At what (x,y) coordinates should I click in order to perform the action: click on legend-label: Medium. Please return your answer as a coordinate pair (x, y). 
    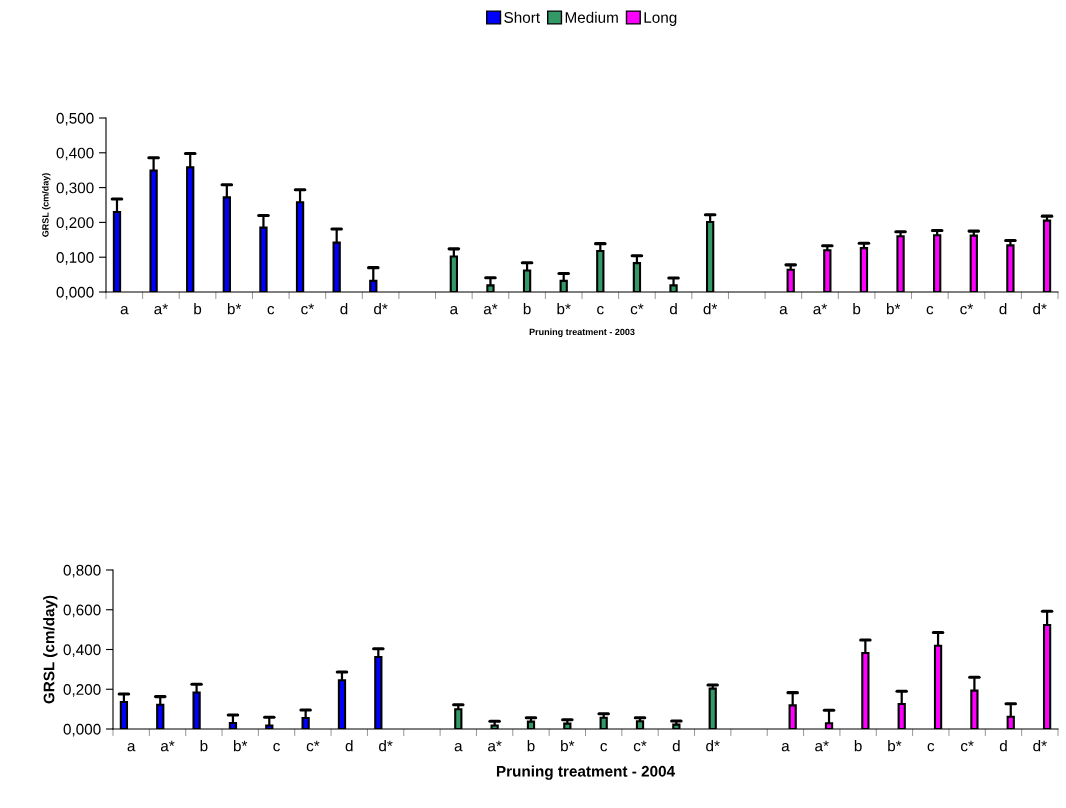
    Looking at the image, I should click on (591, 17).